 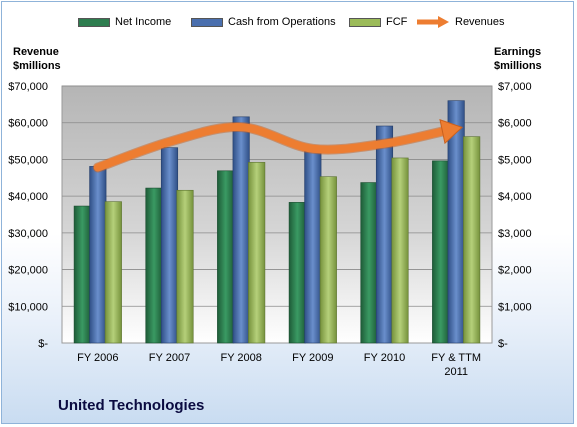 I want to click on legend-item-revenues: Revenues, so click(x=460, y=22).